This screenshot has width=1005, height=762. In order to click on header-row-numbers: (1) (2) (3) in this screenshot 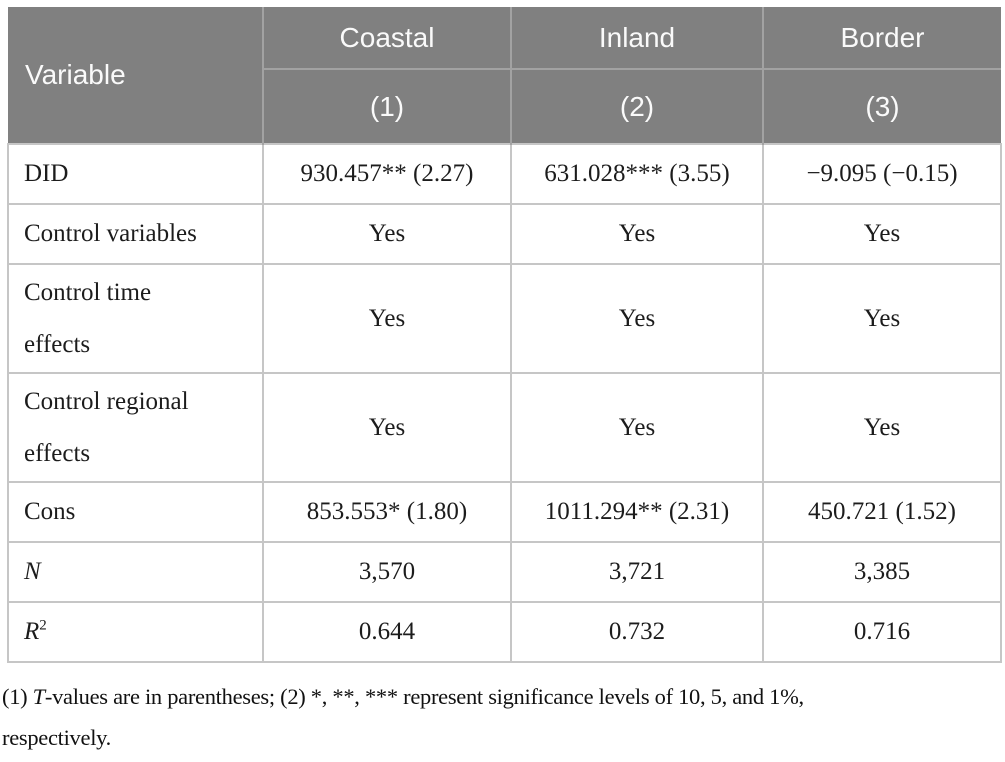, I will do `click(504, 106)`.